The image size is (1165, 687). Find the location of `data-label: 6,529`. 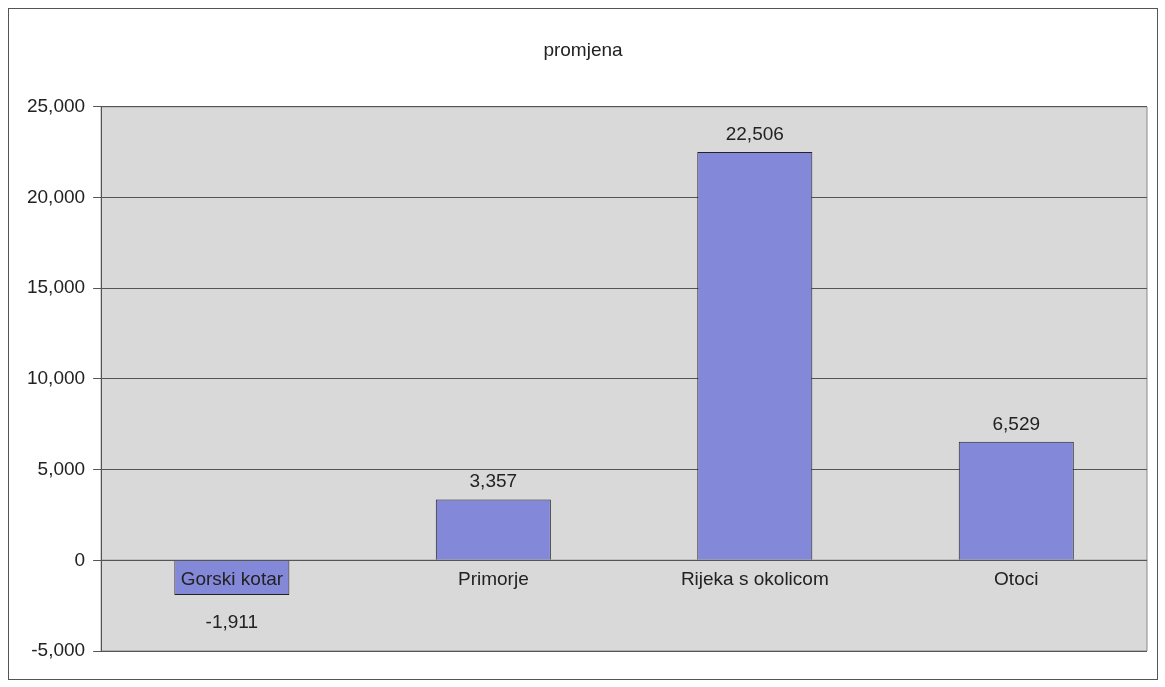

data-label: 6,529 is located at coordinates (1016, 423).